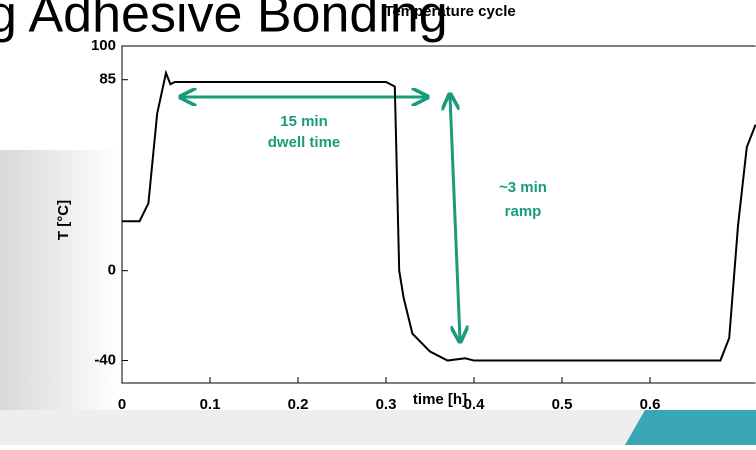  What do you see at coordinates (60, 280) in the screenshot?
I see `background-shade` at bounding box center [60, 280].